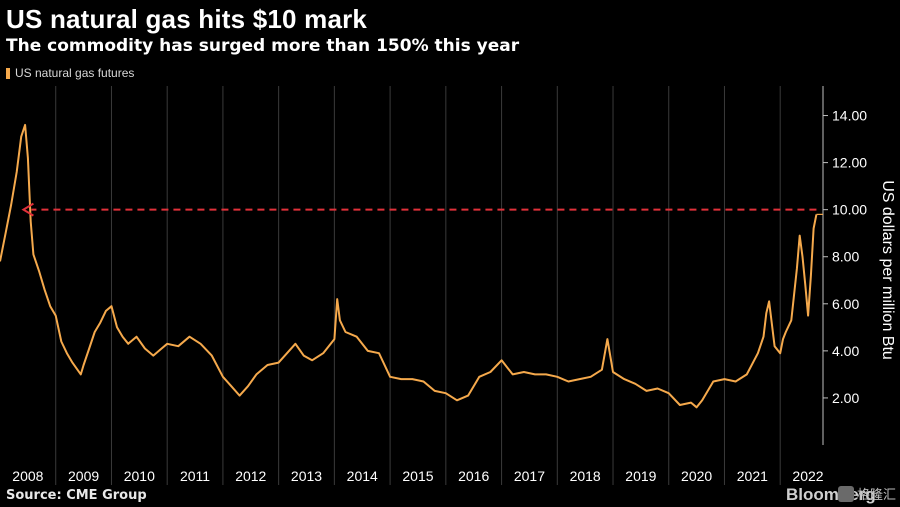  Describe the element at coordinates (306, 476) in the screenshot. I see `x-tick-label: 2013` at that location.